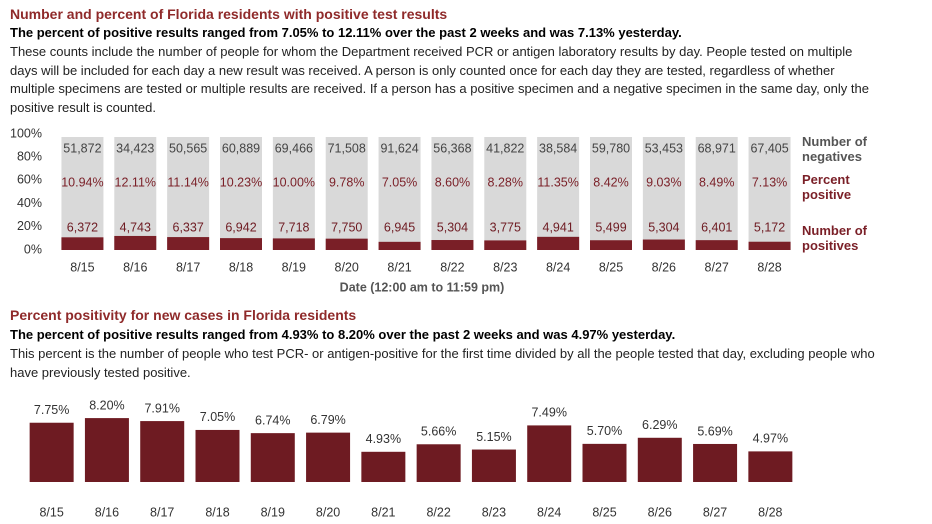 Image resolution: width=932 pixels, height=524 pixels. What do you see at coordinates (273, 512) in the screenshot?
I see `x-tick-label: 8/19` at bounding box center [273, 512].